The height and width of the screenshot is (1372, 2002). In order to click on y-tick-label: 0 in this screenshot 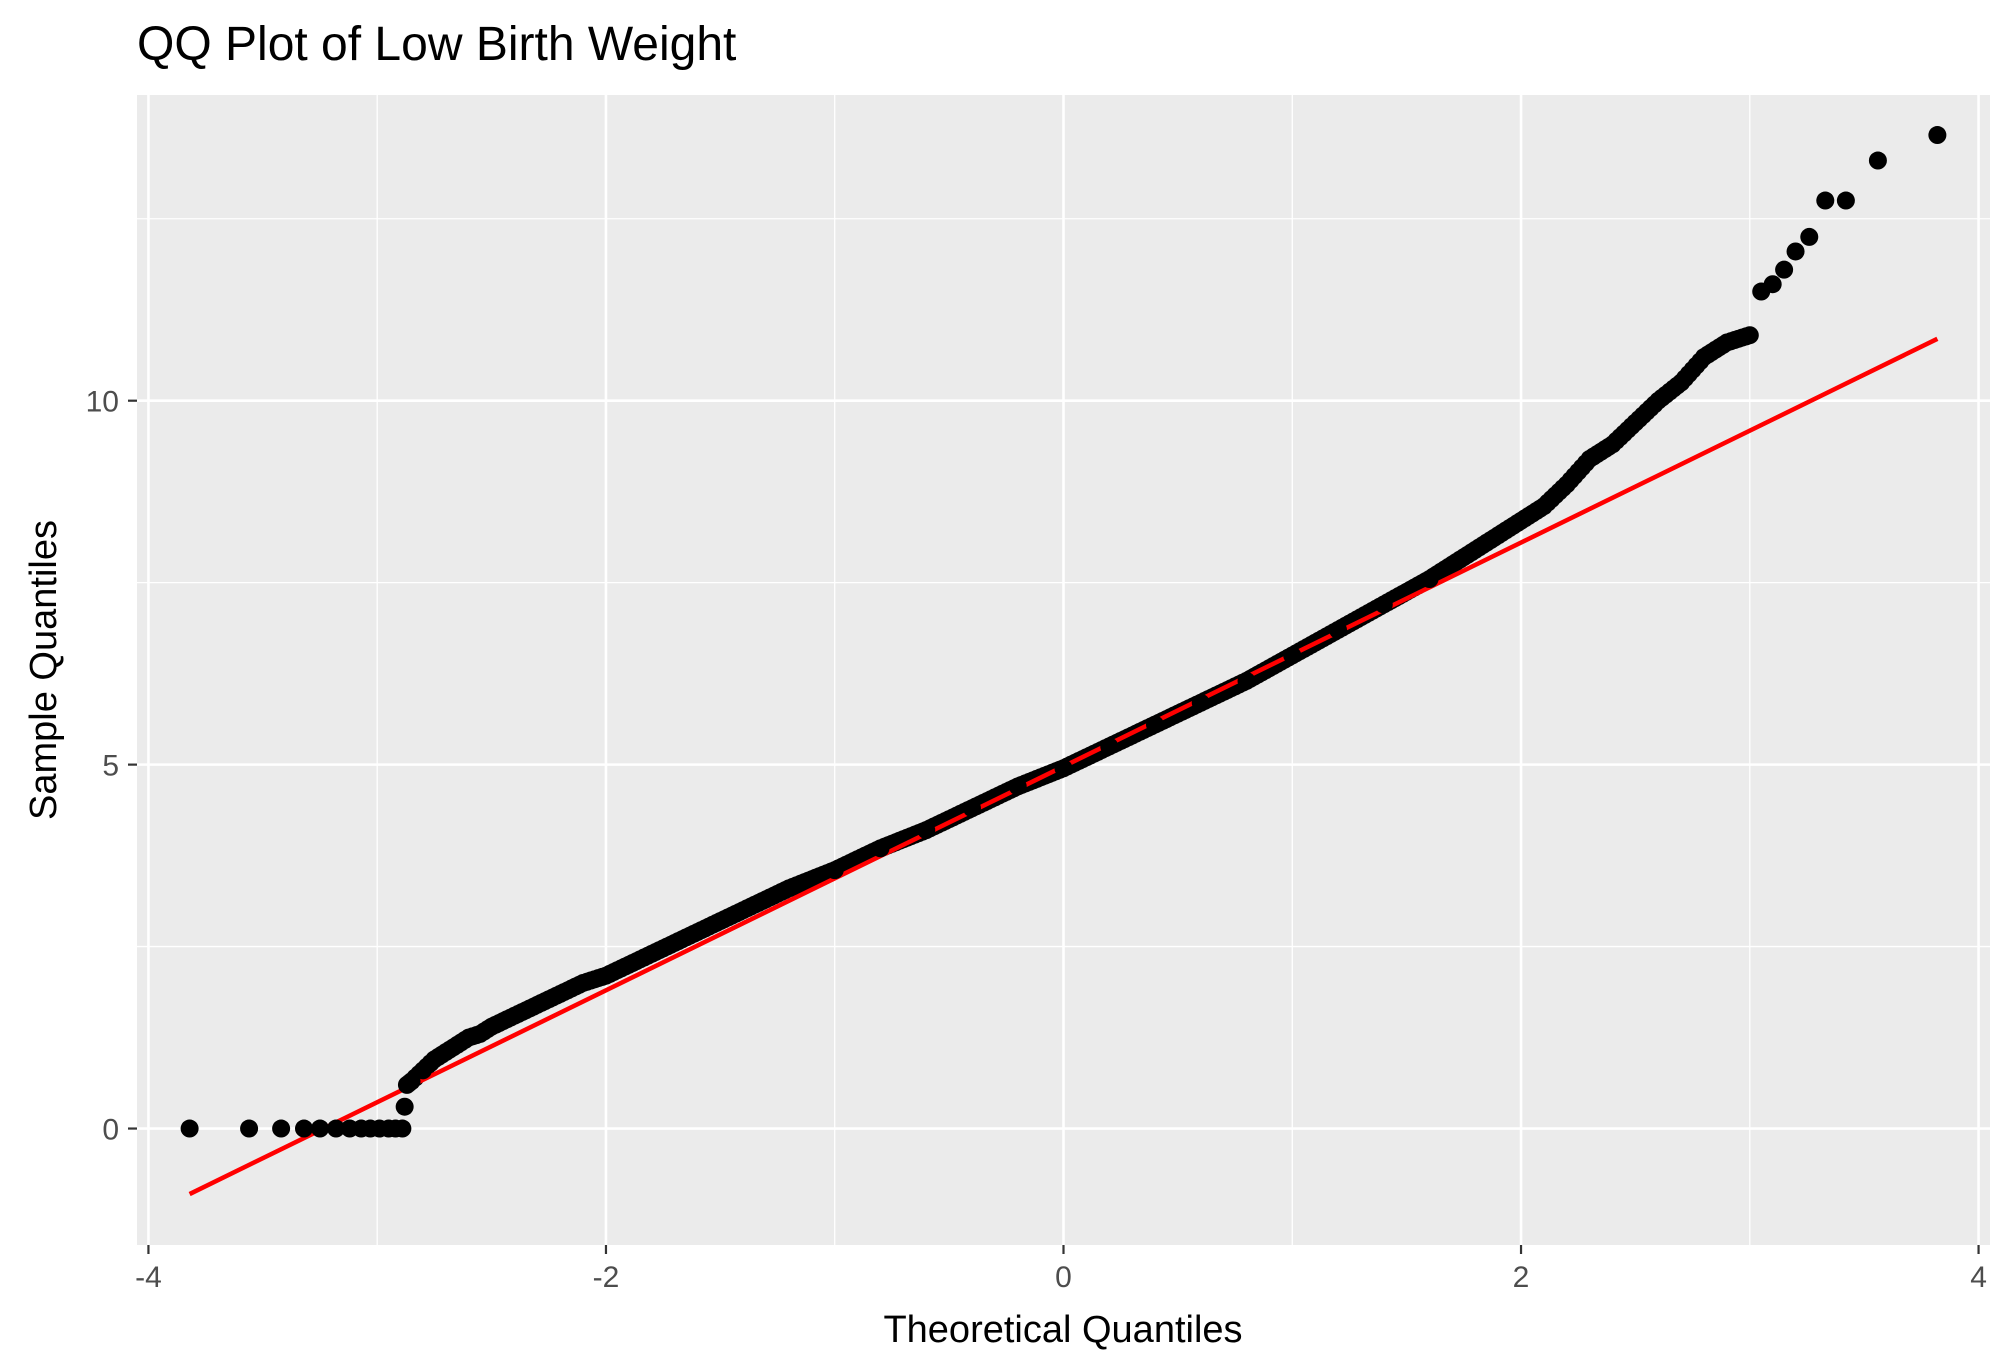, I will do `click(110, 1130)`.